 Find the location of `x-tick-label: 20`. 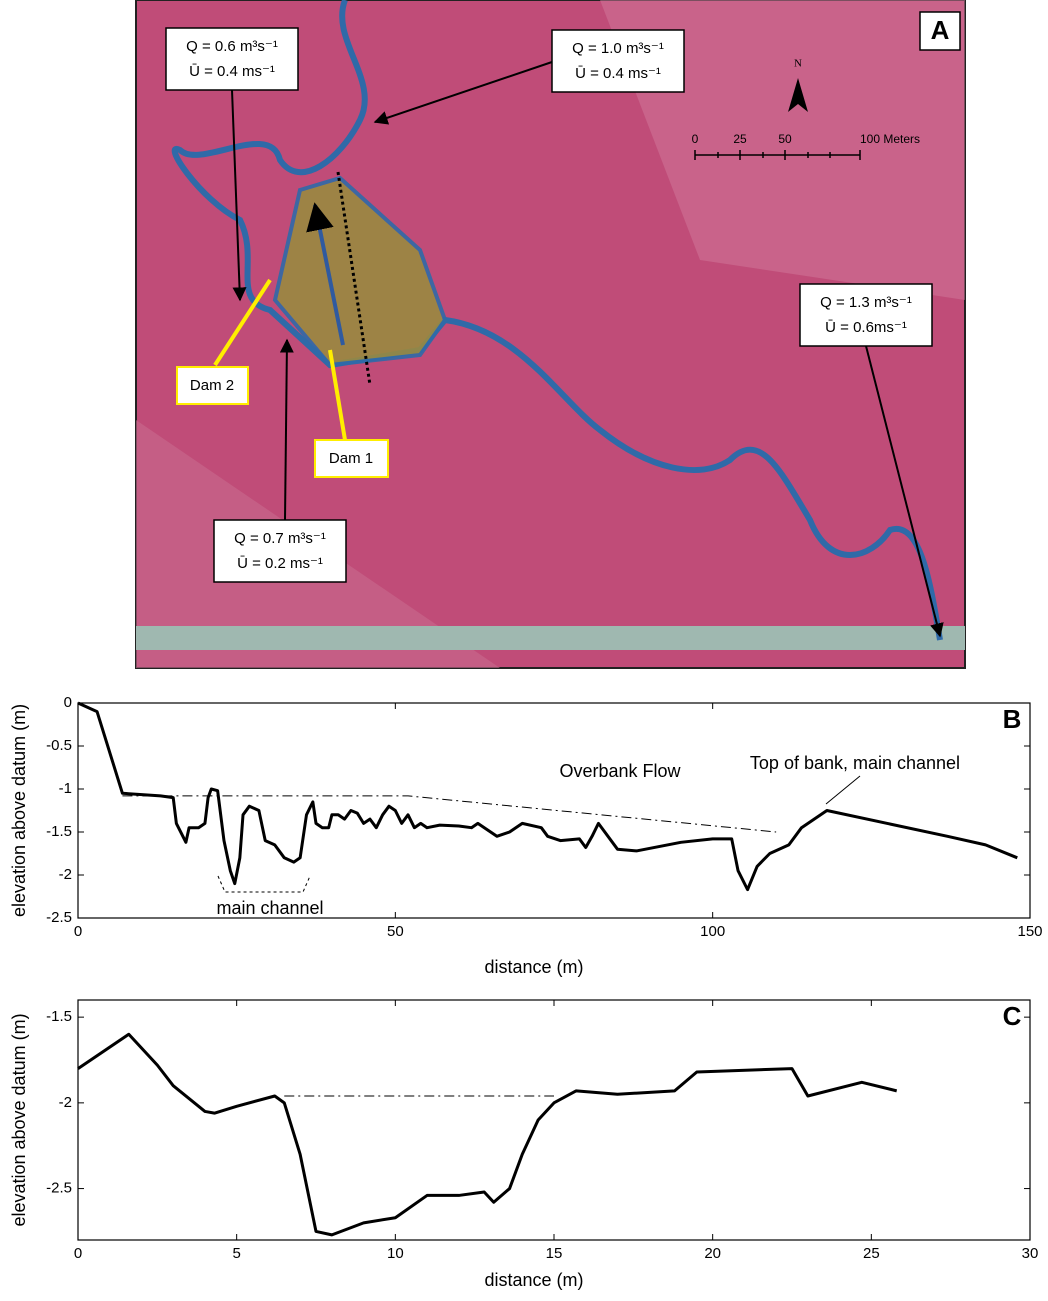

x-tick-label: 20 is located at coordinates (712, 1253).